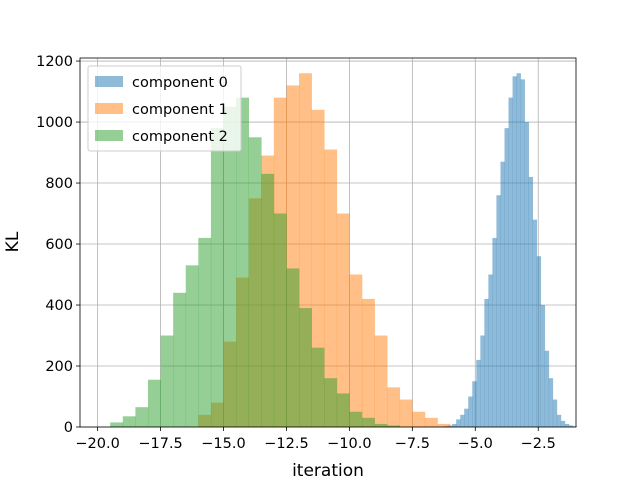  What do you see at coordinates (475, 444) in the screenshot?
I see `x-tick-label: −5.0` at bounding box center [475, 444].